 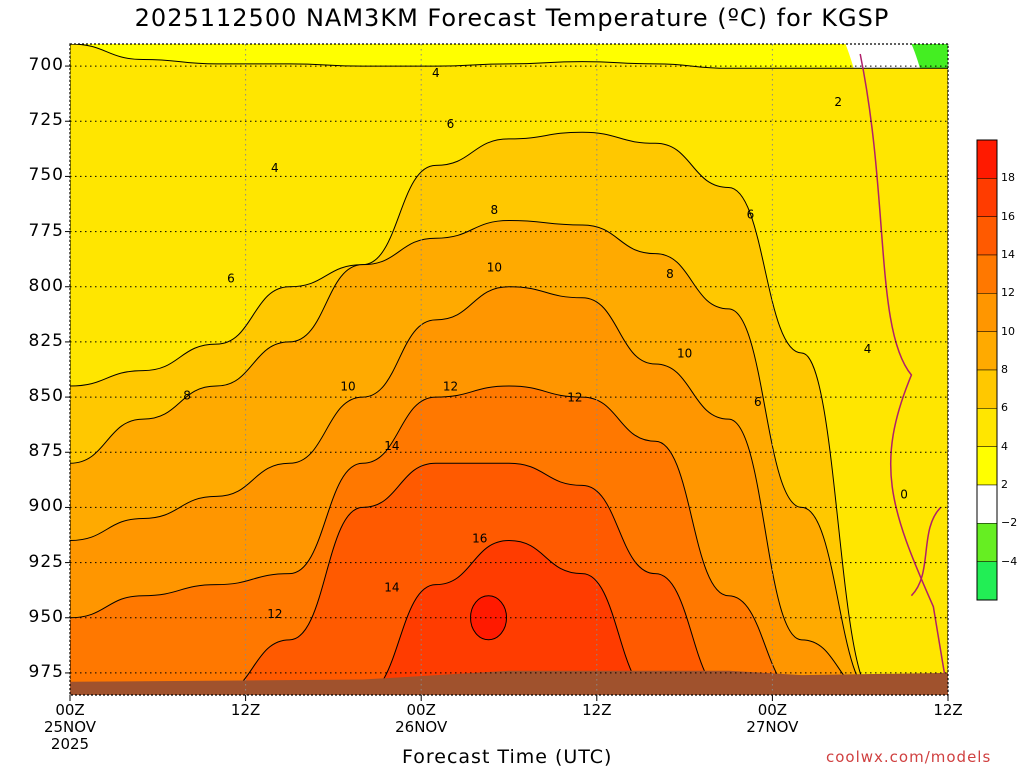 What do you see at coordinates (421, 718) in the screenshot?
I see `x-tick-label: 00Z 26NOV` at bounding box center [421, 718].